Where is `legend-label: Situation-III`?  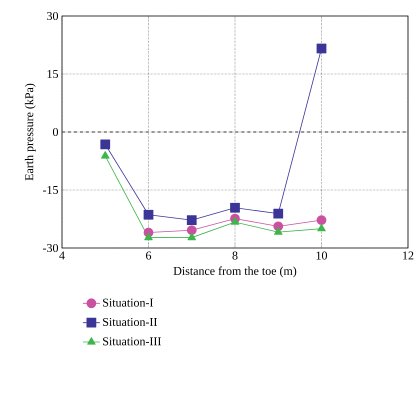
legend-label: Situation-III is located at coordinates (132, 341).